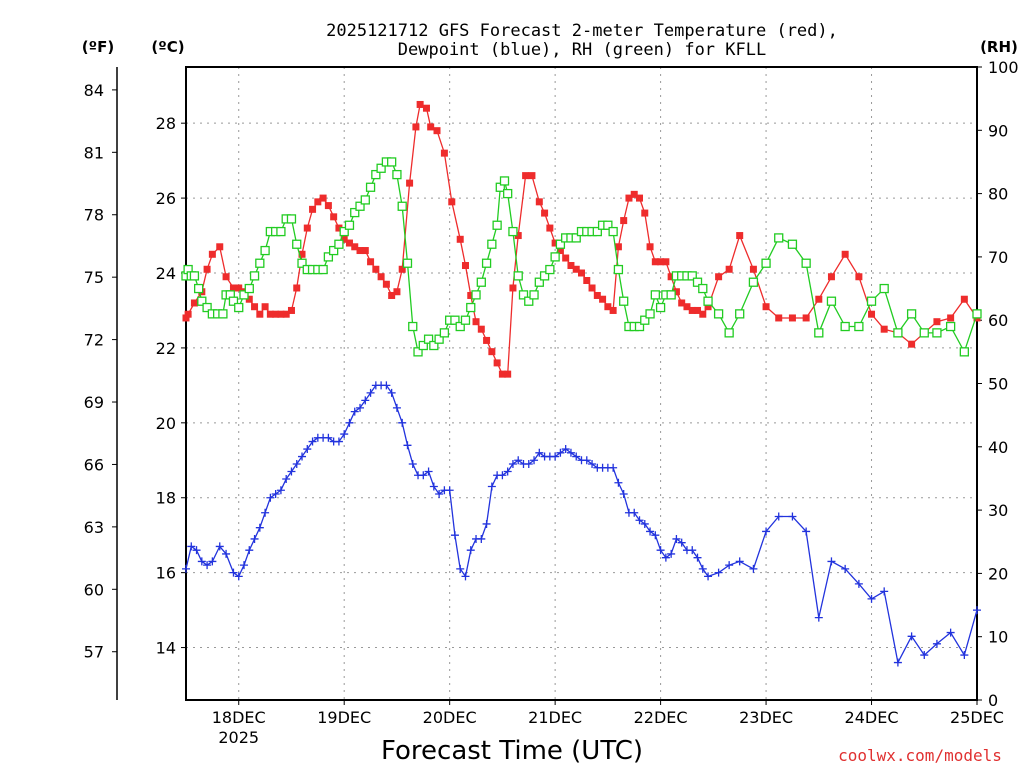  I want to click on fahrenheit-tick-label: 57, so click(94, 652).